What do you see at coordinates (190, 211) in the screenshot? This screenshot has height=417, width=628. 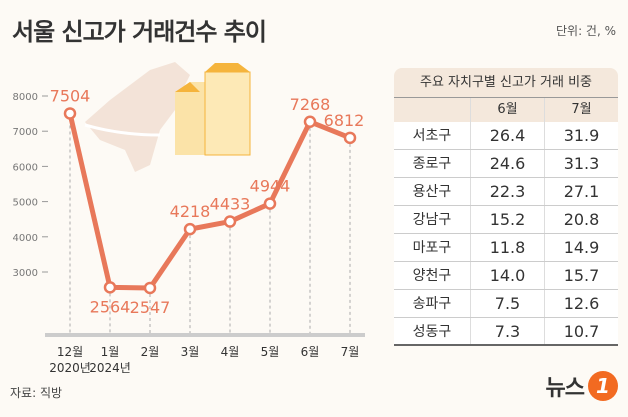 I see `data-label: 4218` at bounding box center [190, 211].